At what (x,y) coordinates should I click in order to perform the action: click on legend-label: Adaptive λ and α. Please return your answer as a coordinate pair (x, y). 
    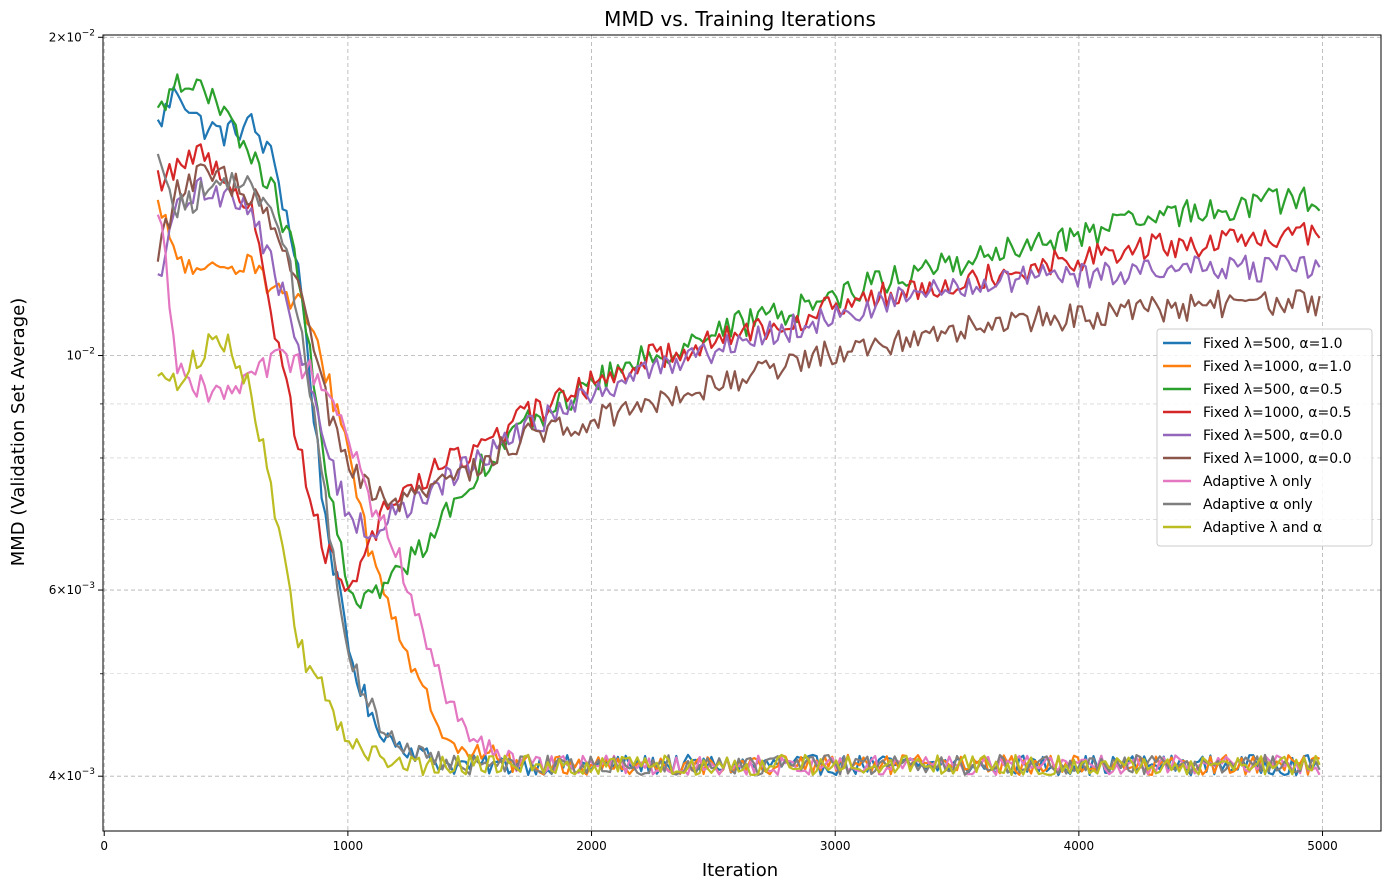
    Looking at the image, I should click on (1262, 528).